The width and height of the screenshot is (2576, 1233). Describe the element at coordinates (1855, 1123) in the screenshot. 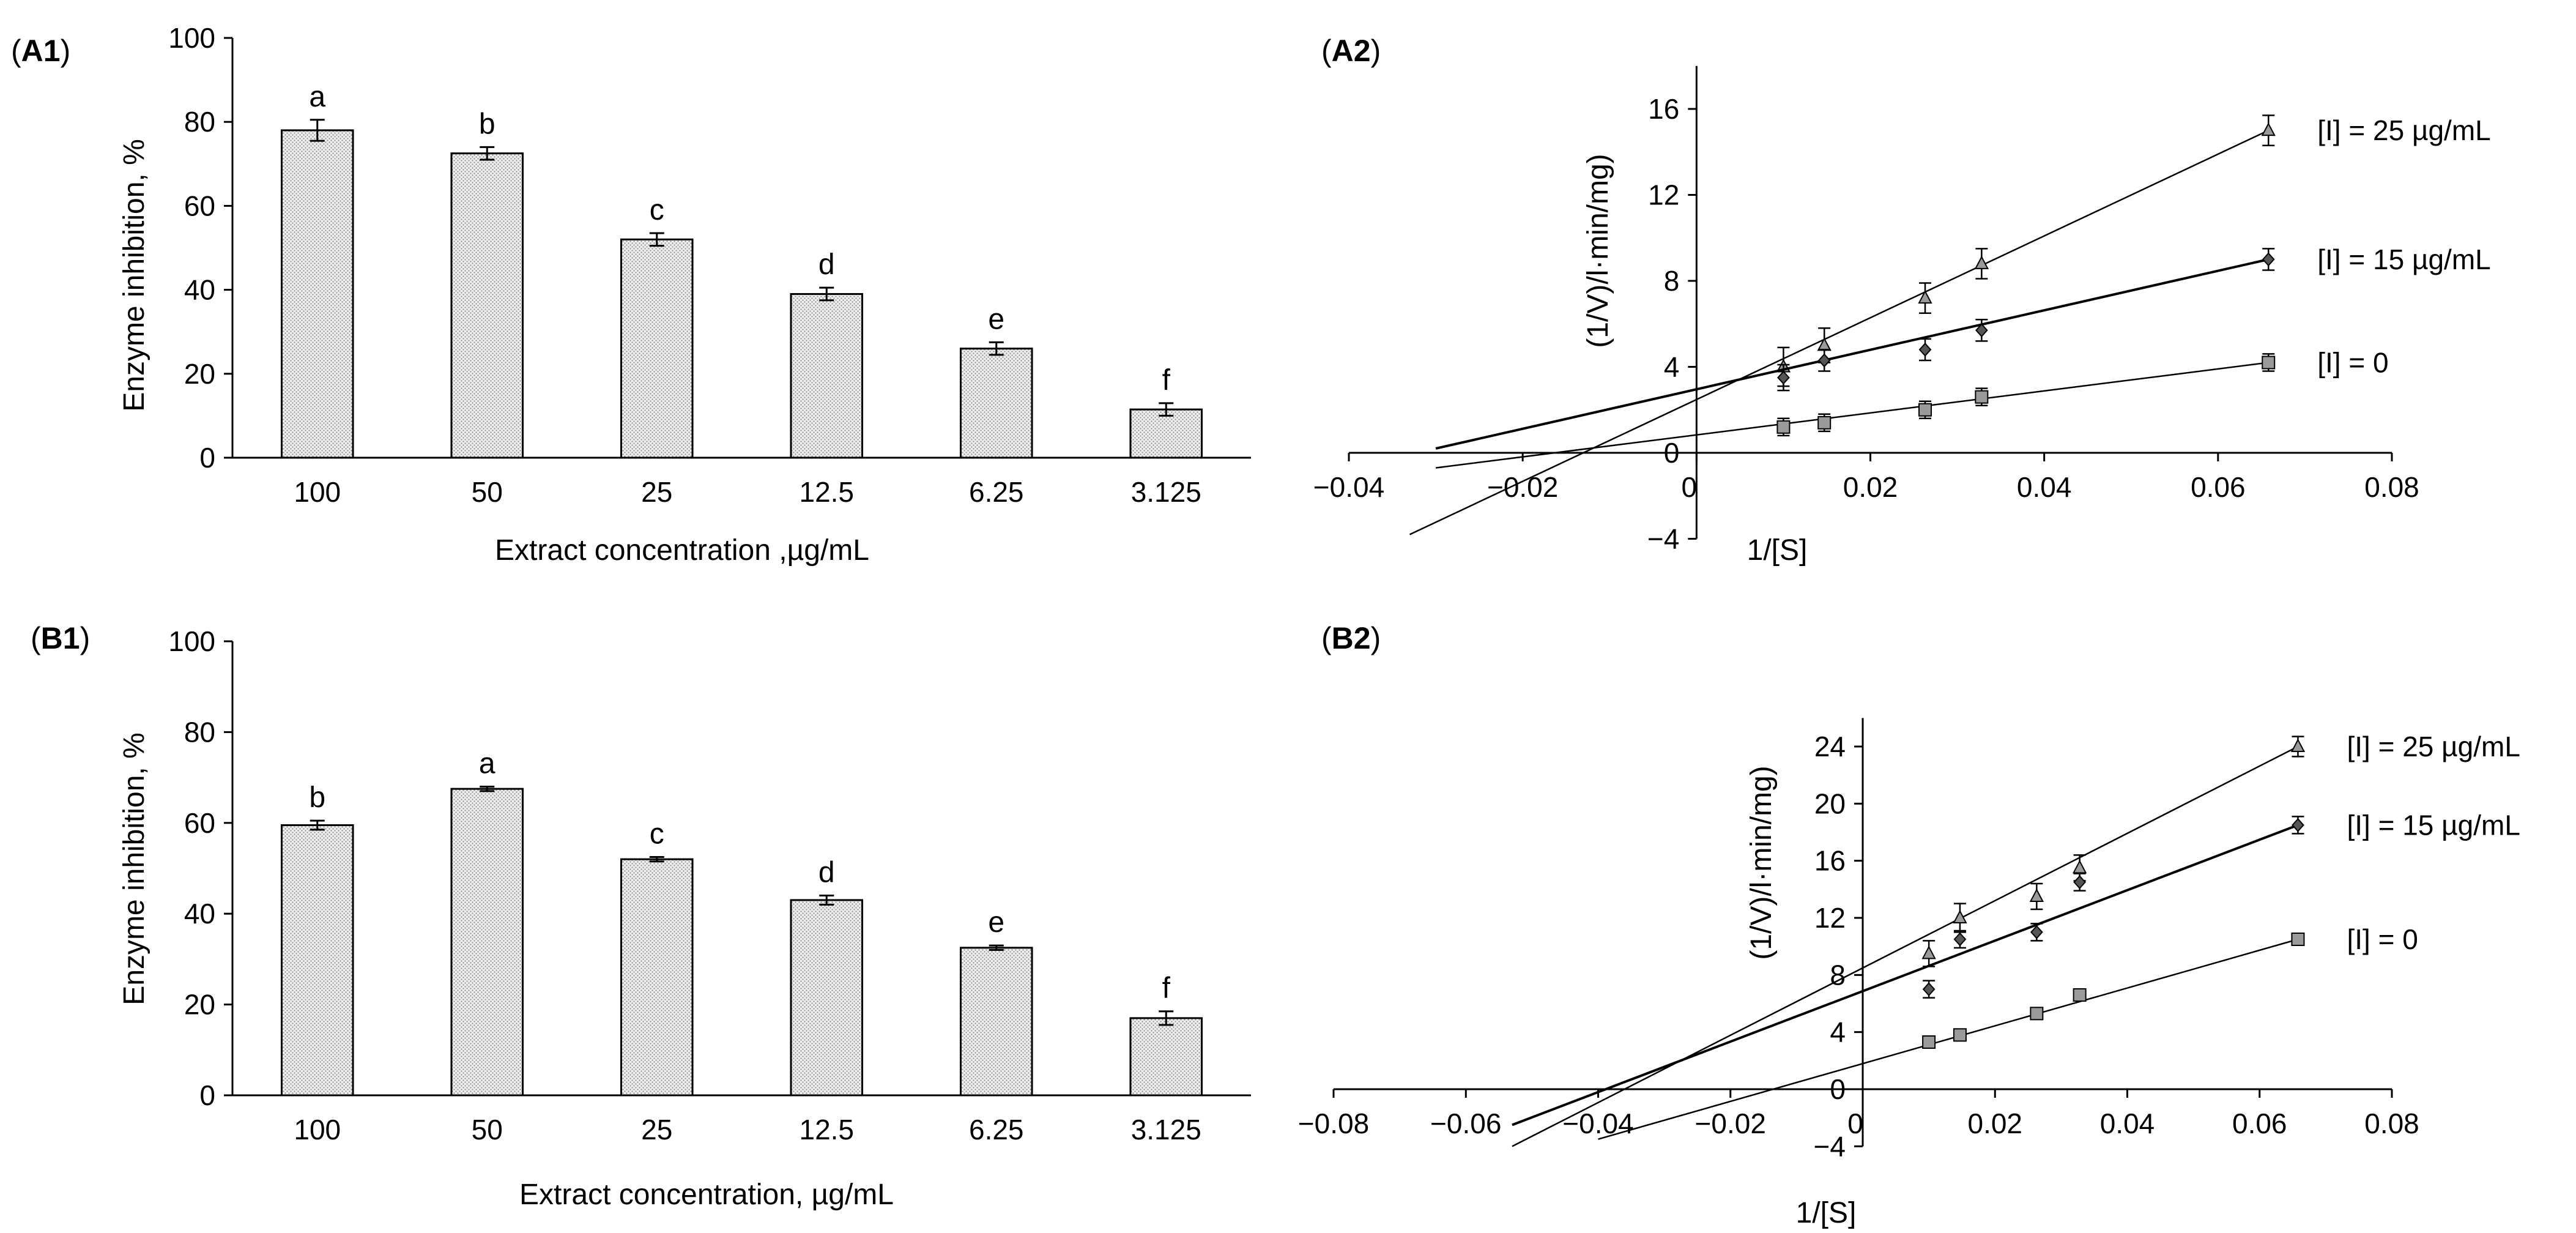

I see `x-tick-label: 0` at that location.